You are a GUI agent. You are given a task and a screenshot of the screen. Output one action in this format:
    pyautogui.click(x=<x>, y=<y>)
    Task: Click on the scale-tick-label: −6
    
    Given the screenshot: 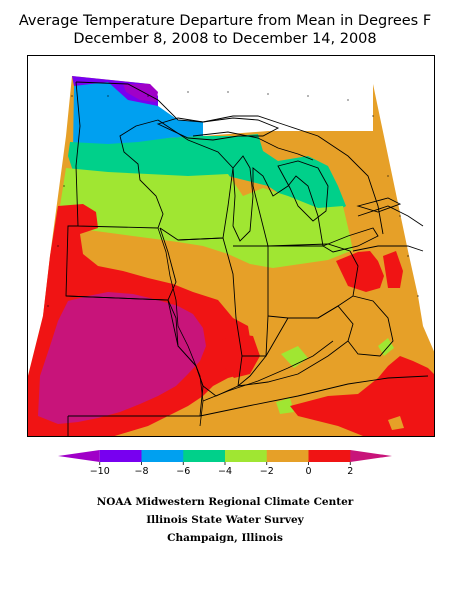 What is the action you would take?
    pyautogui.click(x=183, y=471)
    